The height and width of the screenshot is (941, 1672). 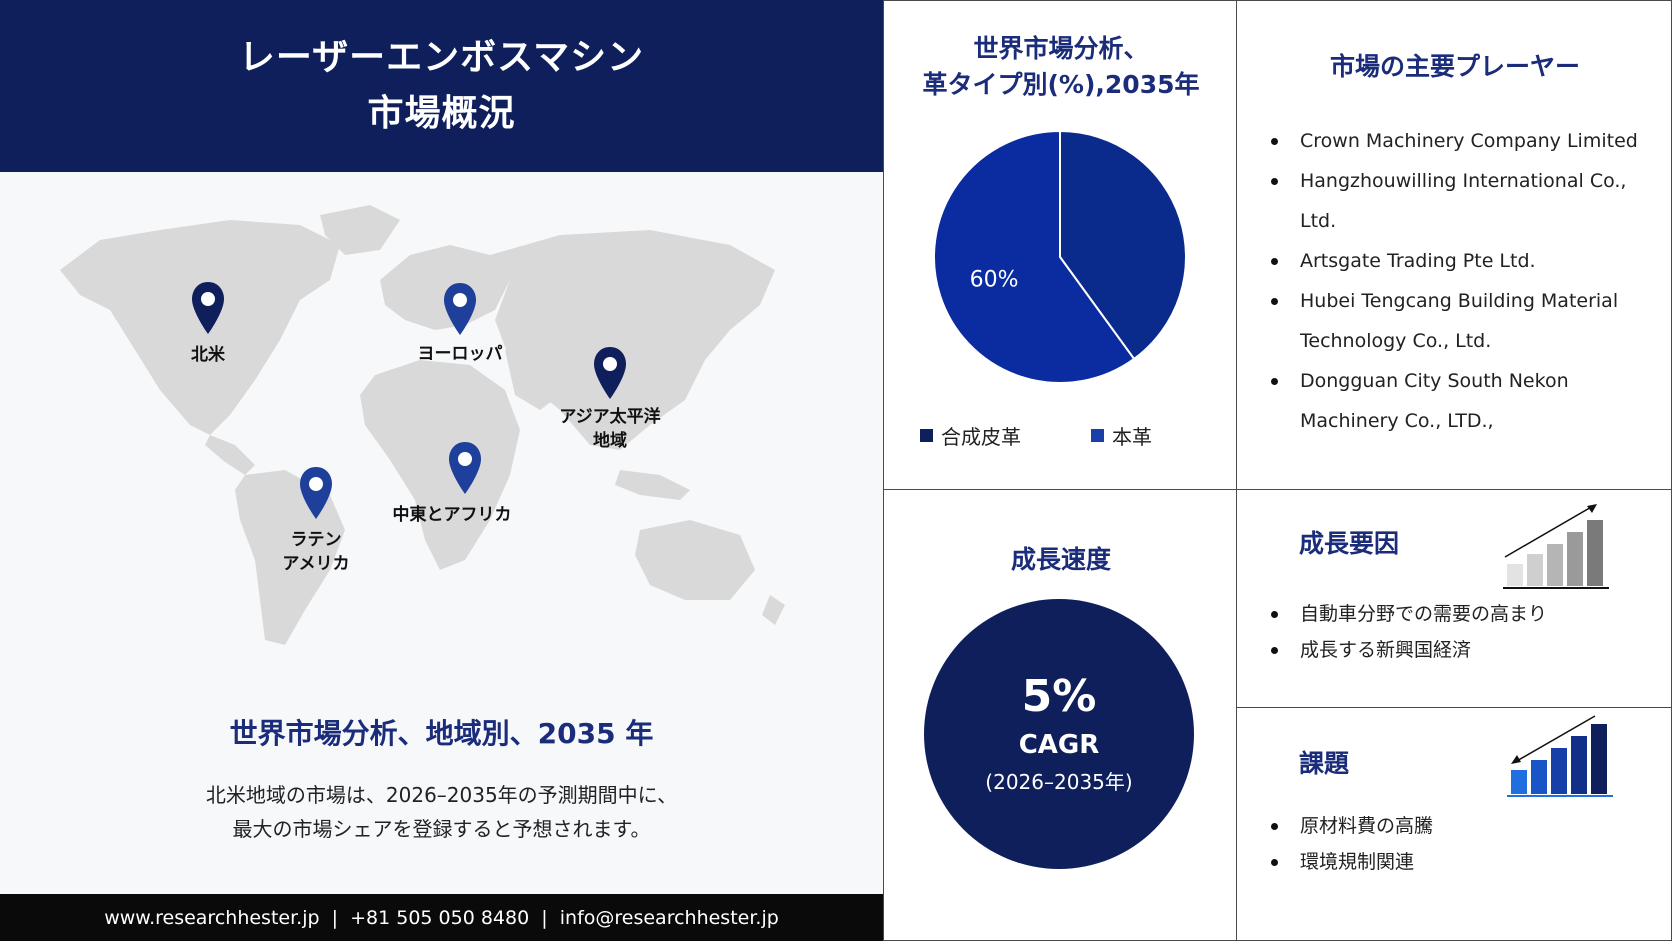 What do you see at coordinates (1415, 826) in the screenshot?
I see `challenge-item: 原材料費の高騰` at bounding box center [1415, 826].